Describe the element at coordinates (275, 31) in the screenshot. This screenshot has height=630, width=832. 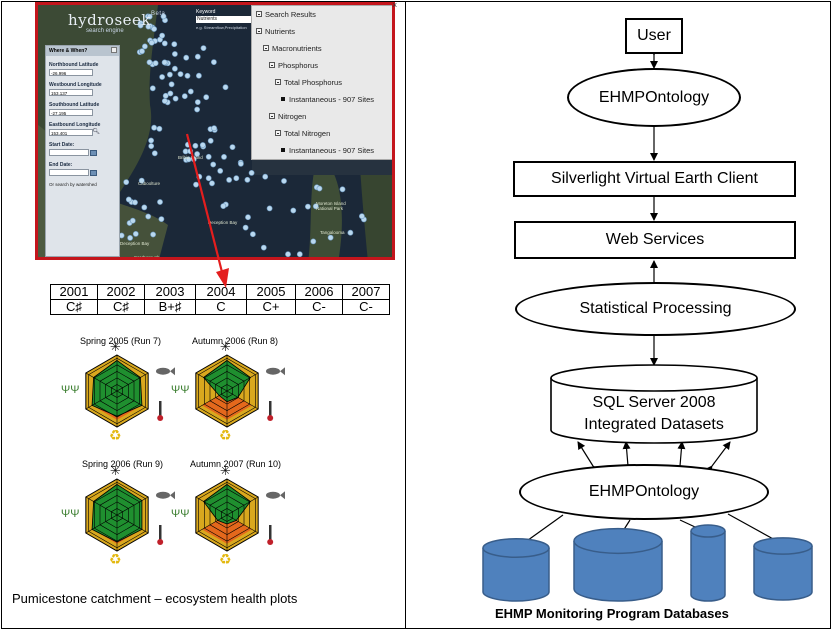
I see `tree-node: Nutrients` at that location.